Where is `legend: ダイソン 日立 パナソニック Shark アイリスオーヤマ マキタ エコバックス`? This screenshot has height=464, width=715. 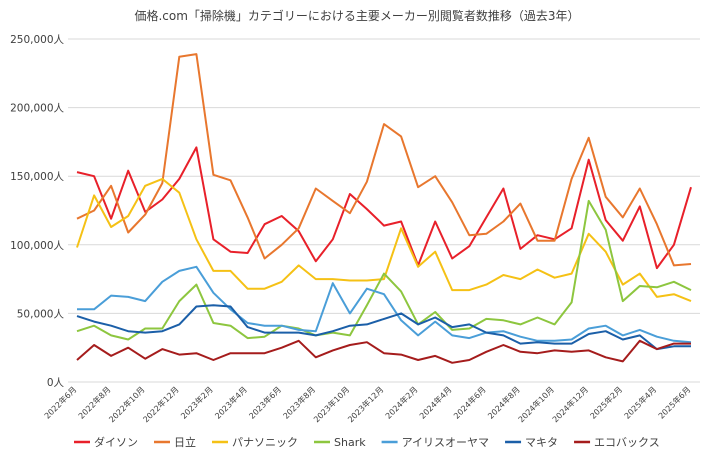
legend: ダイソン 日立 パナソニック Shark アイリスオーヤマ マキタ エコバックス is located at coordinates (367, 442).